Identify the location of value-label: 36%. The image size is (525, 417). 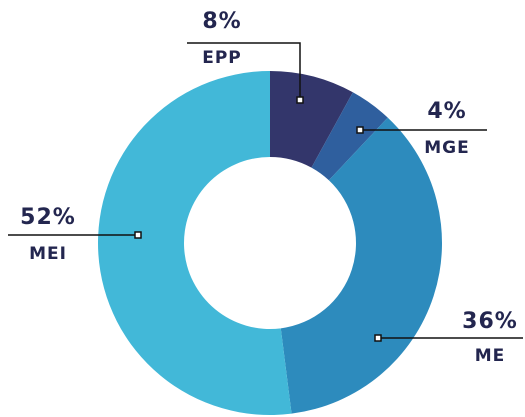
(490, 321).